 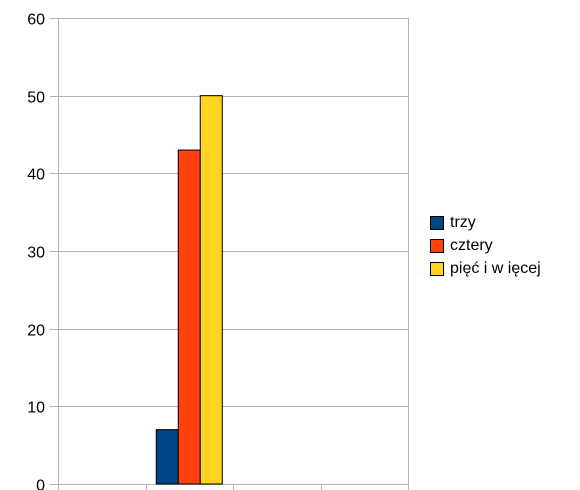 I want to click on bar-cztery, so click(x=189, y=317).